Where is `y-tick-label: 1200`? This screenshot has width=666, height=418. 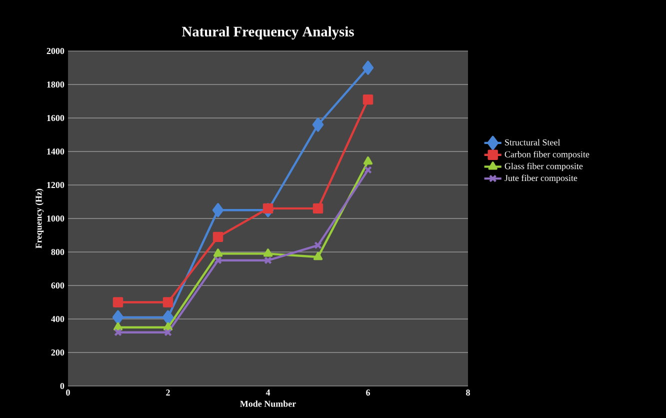 y-tick-label: 1200 is located at coordinates (55, 185).